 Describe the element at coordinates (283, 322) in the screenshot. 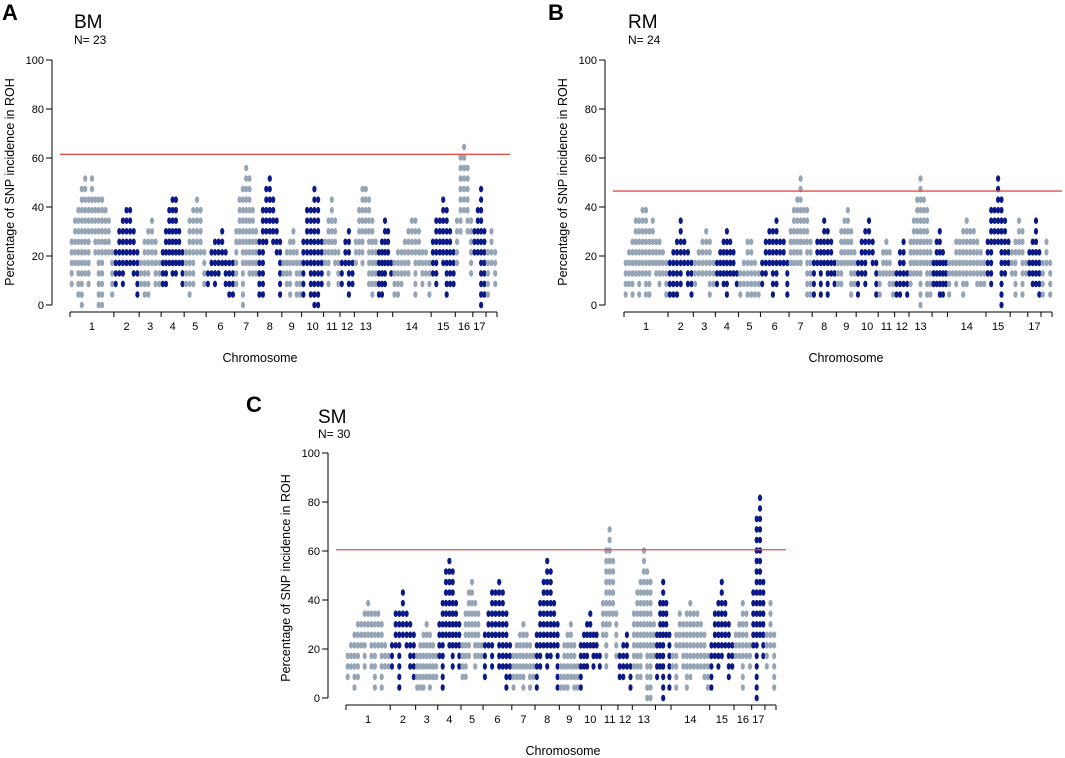

I see `panel-a-x-axis: 1 2 3 4 5 6 7 8 9 10 11 12 13 14 15 16 17` at that location.